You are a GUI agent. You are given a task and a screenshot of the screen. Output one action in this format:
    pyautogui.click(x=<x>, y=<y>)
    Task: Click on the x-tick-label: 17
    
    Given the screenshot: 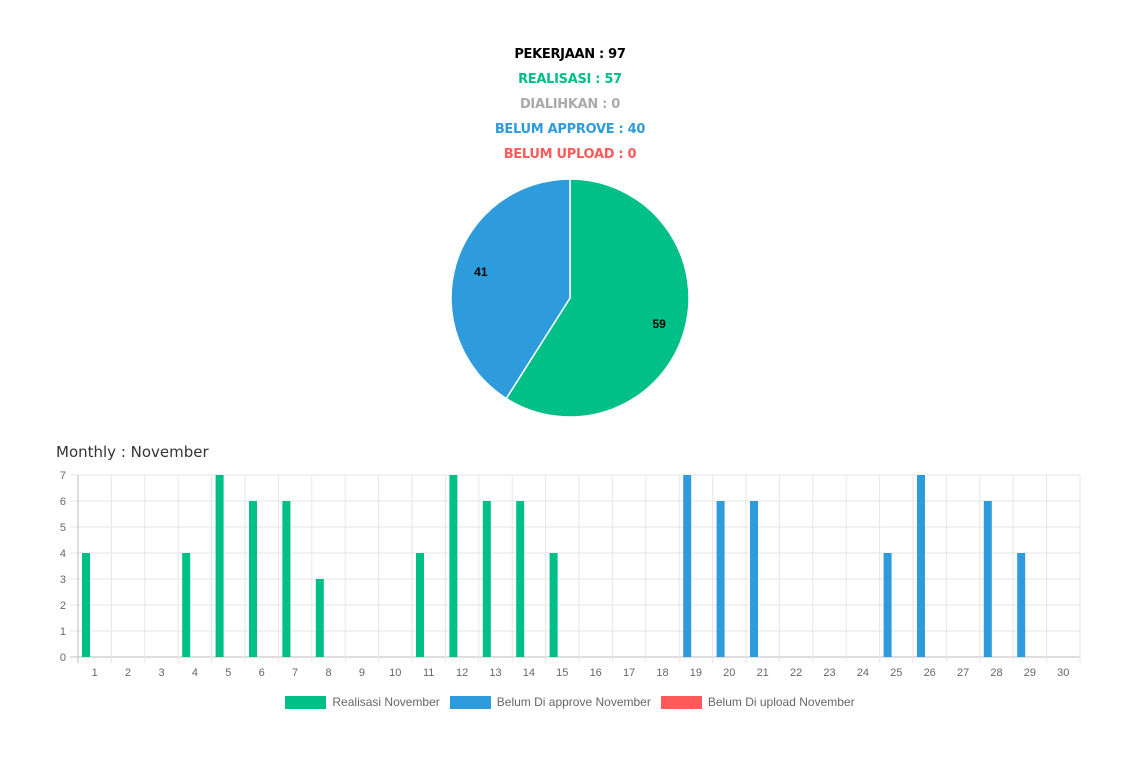 What is the action you would take?
    pyautogui.click(x=629, y=673)
    